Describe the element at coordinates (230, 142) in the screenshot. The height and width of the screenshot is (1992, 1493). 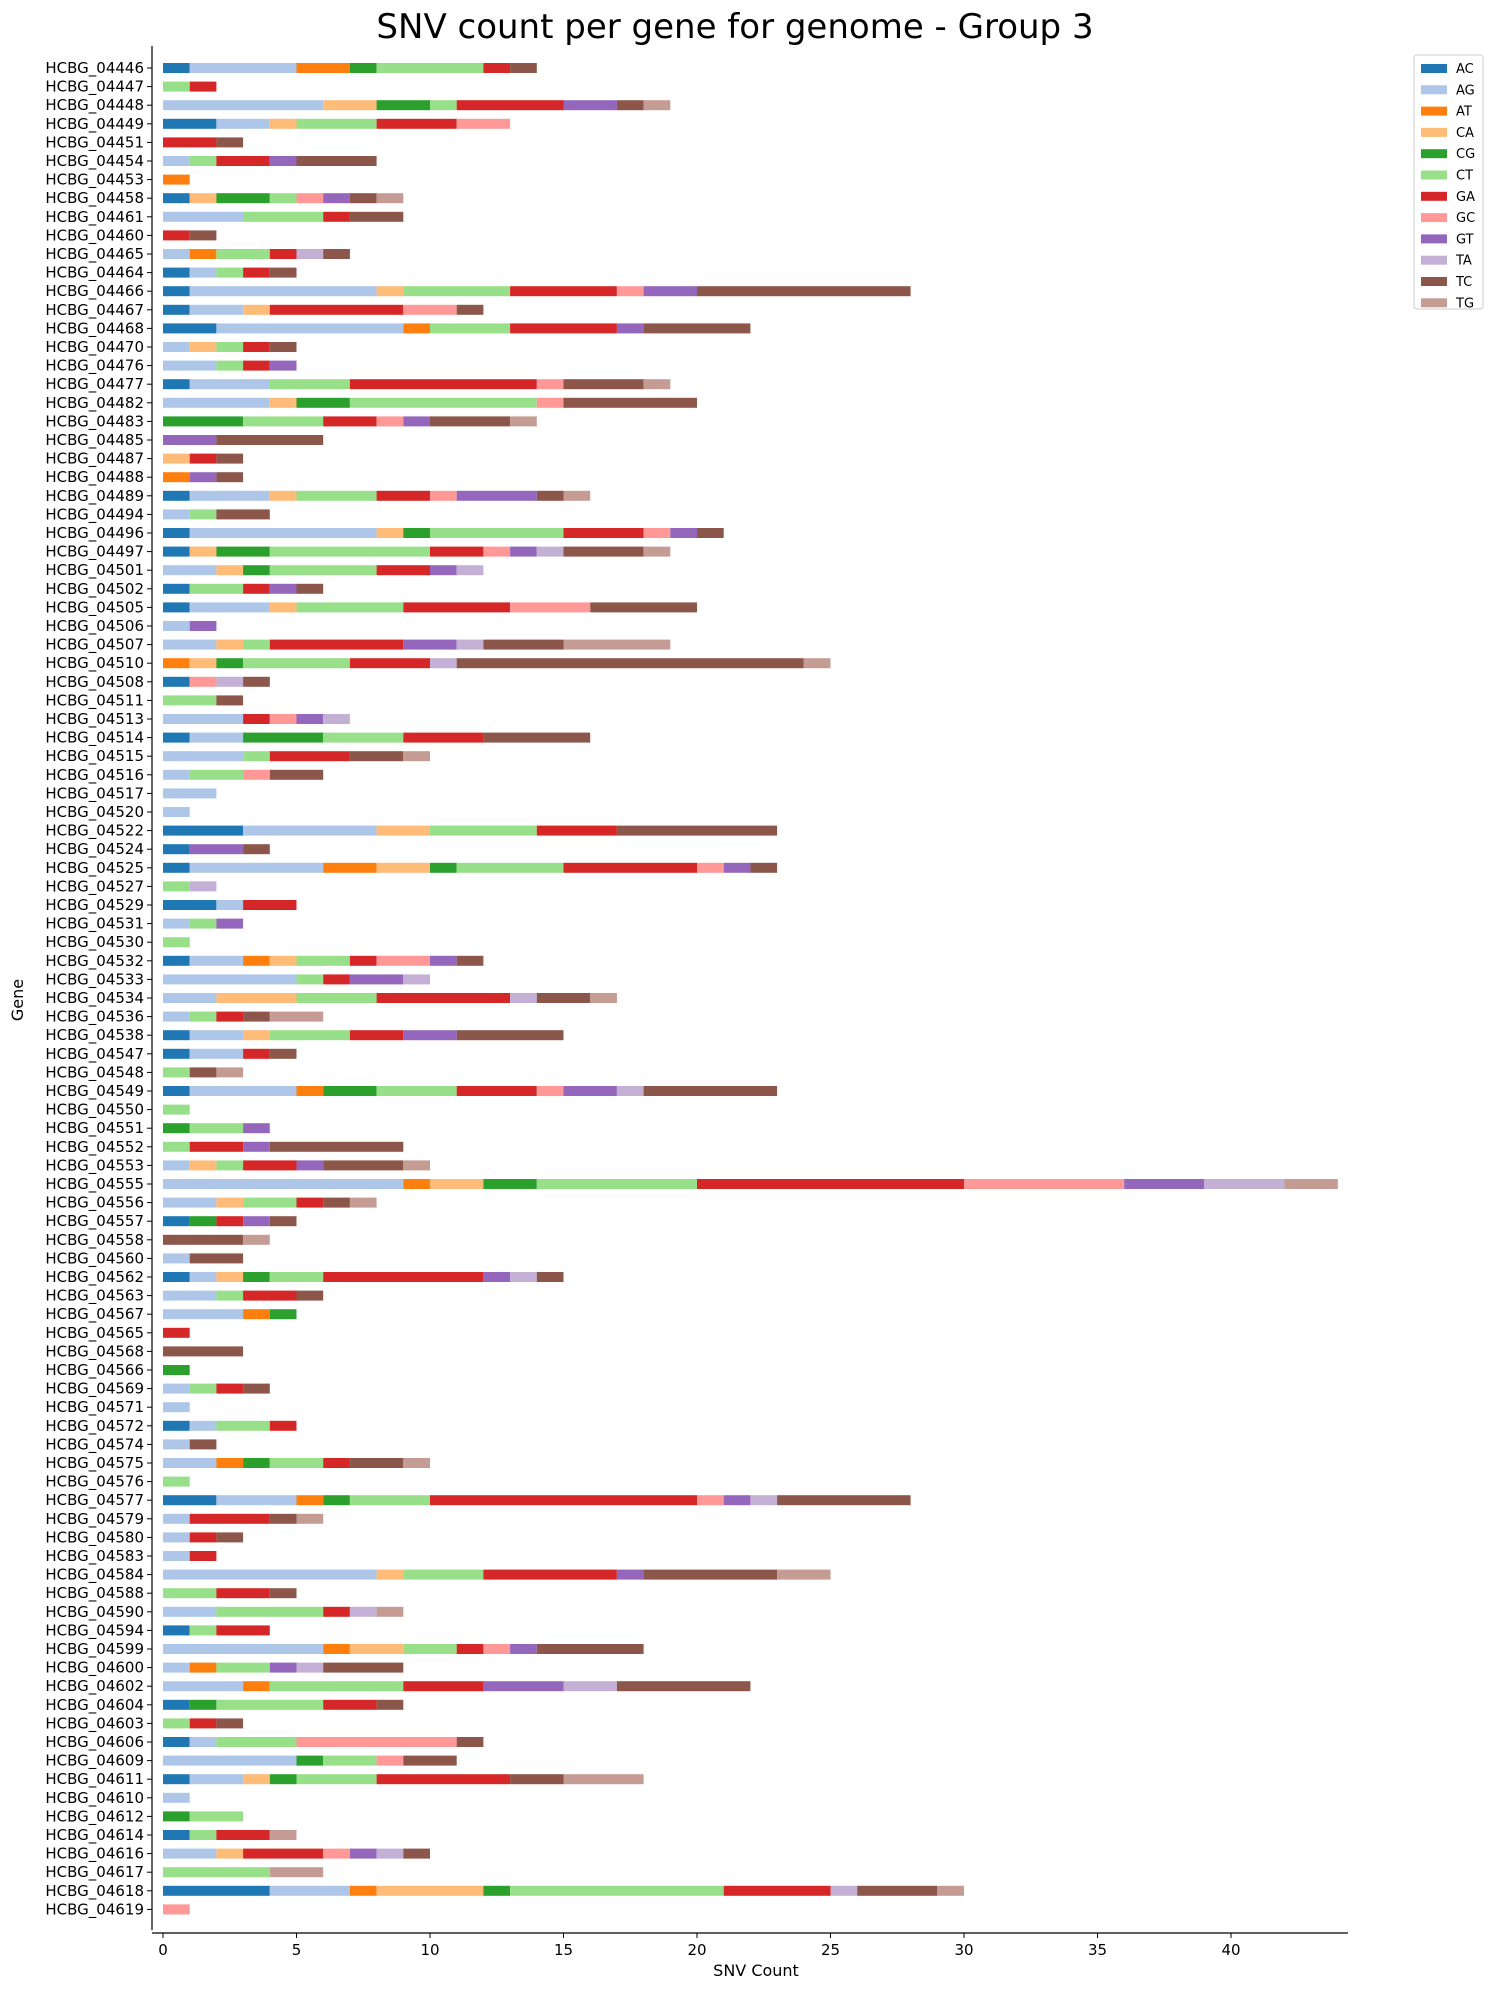
I see `bar-segment-HCBG_04451-TC` at that location.